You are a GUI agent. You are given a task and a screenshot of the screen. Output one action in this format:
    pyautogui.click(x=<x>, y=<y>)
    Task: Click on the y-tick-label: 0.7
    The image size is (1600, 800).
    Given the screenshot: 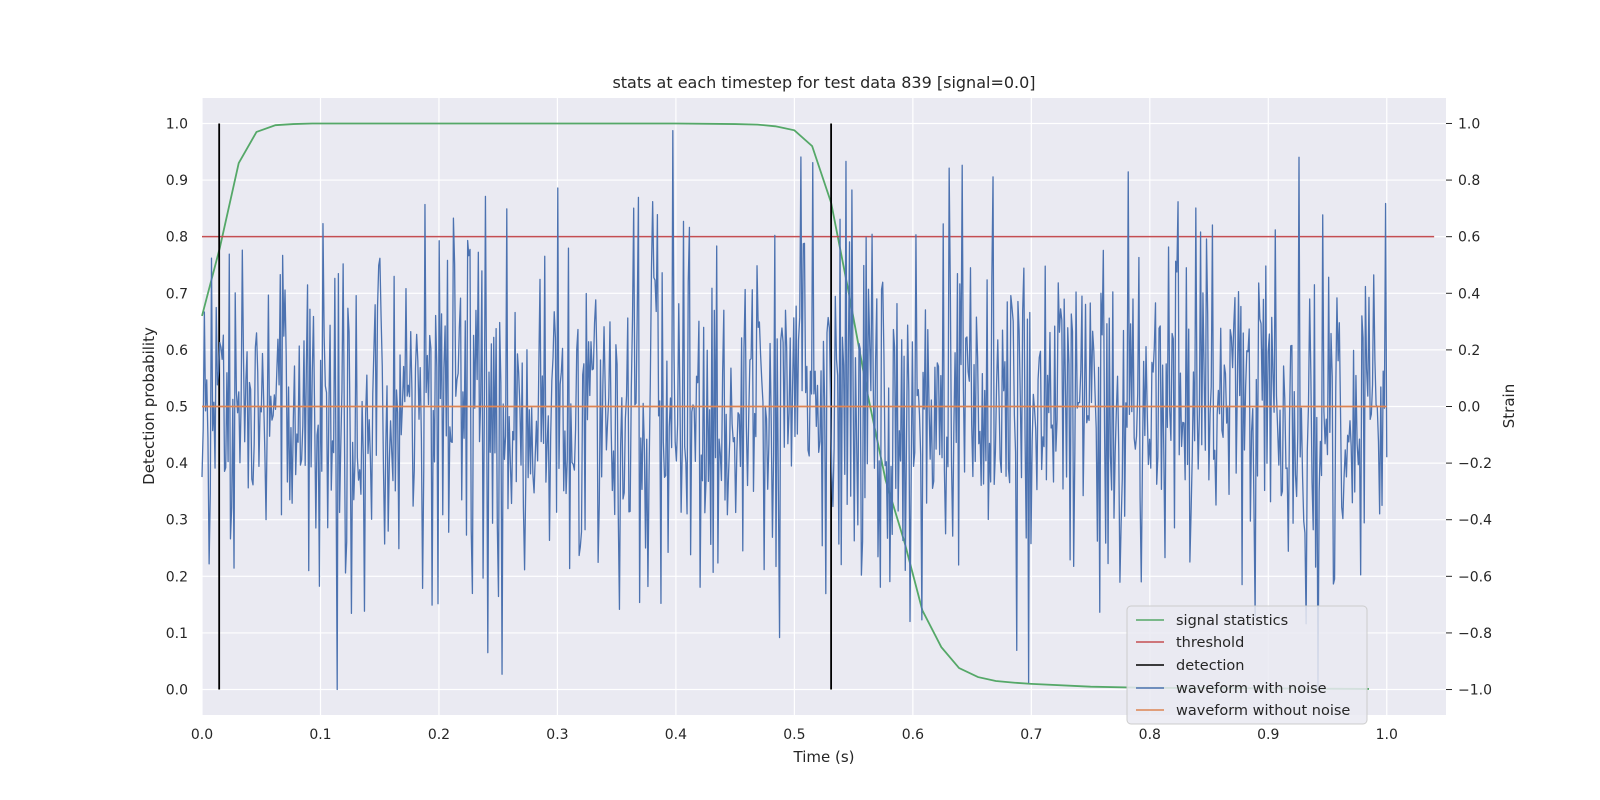 What is the action you would take?
    pyautogui.click(x=177, y=294)
    